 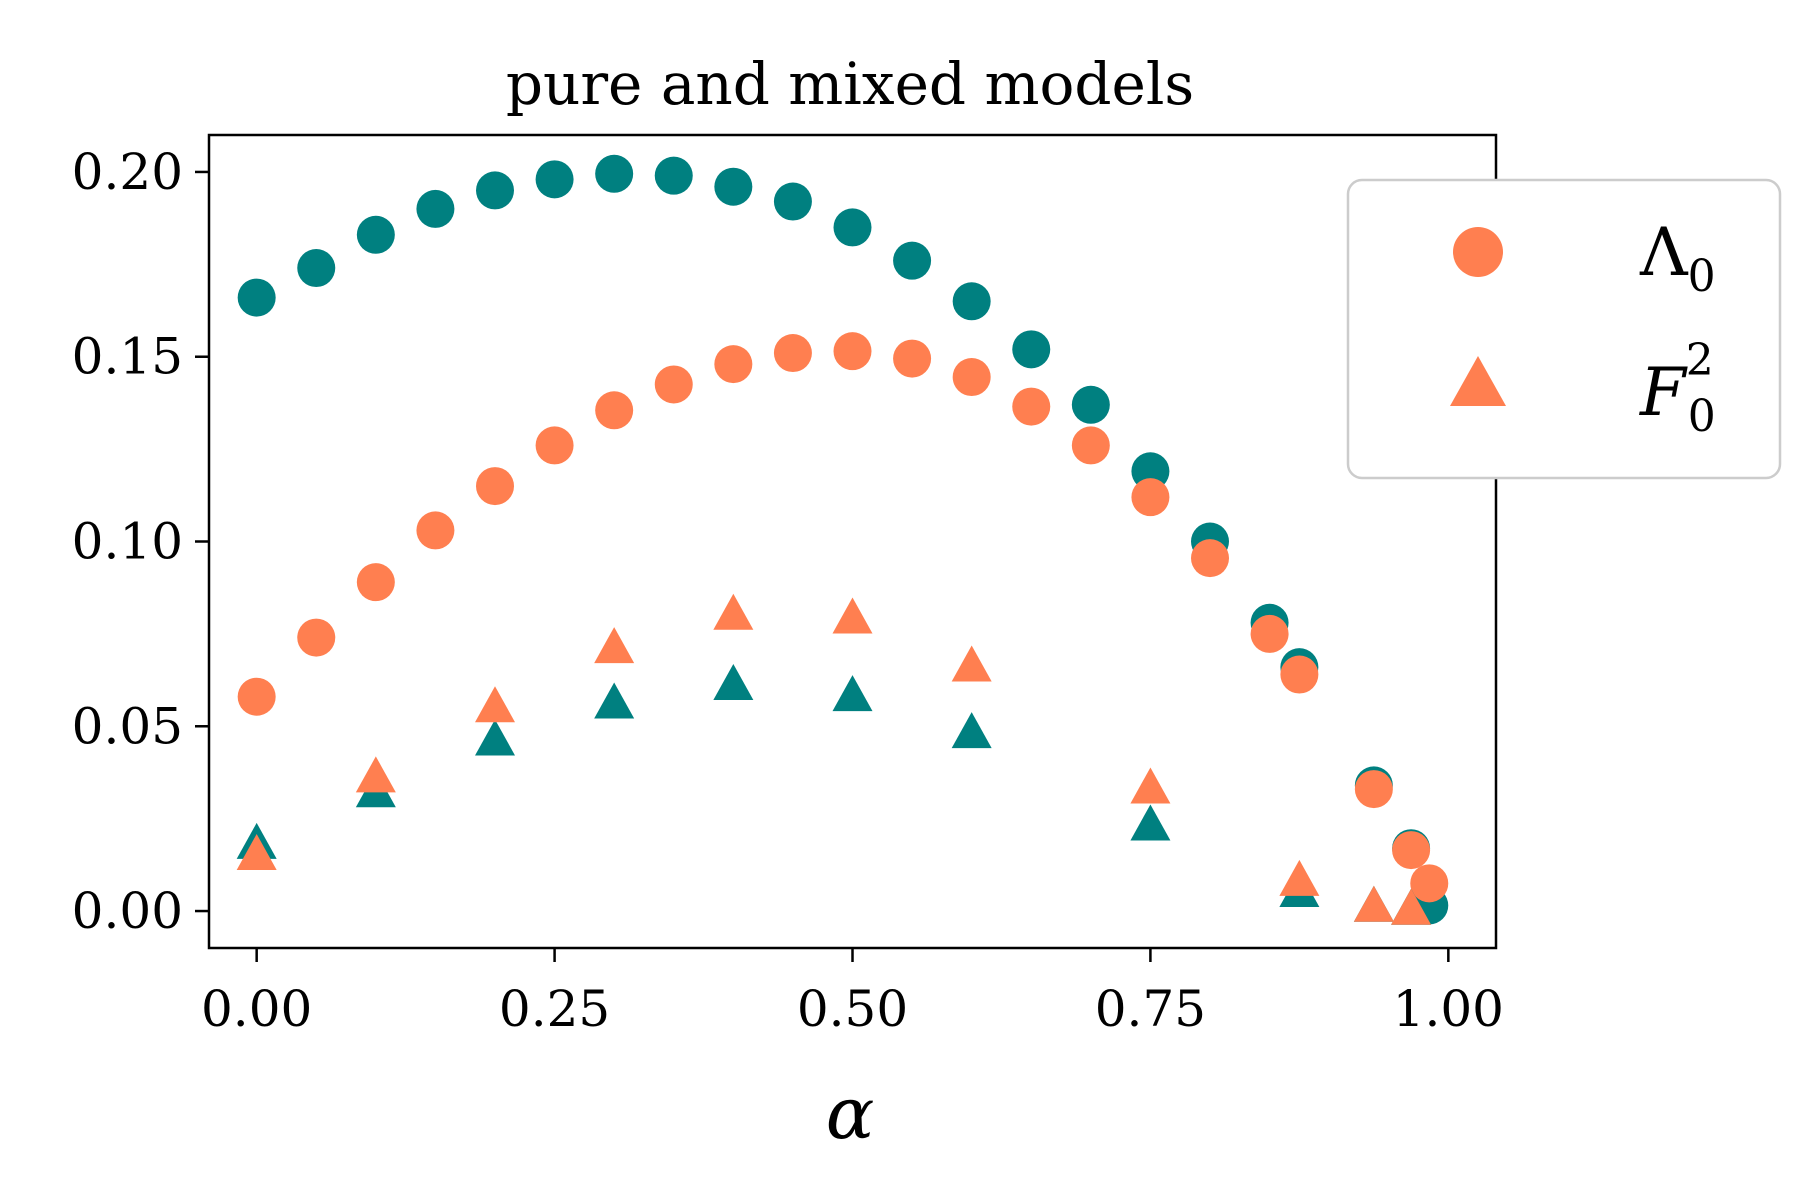 What do you see at coordinates (1663, 392) in the screenshot?
I see `legend-f-symbol: F` at bounding box center [1663, 392].